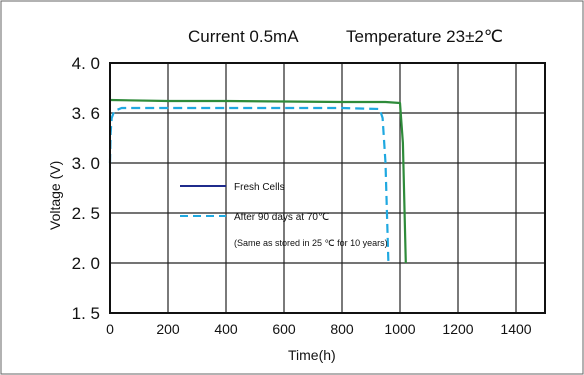 The width and height of the screenshot is (584, 375). What do you see at coordinates (86, 163) in the screenshot?
I see `y-tick-label: 3. 0` at bounding box center [86, 163].